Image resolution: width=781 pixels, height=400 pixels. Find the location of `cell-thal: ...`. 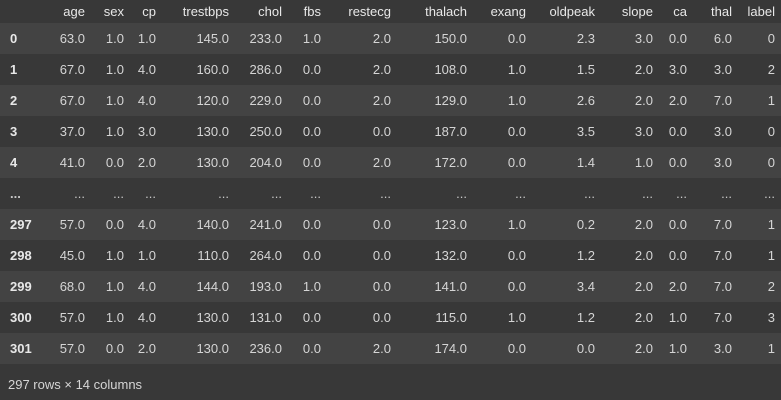

cell-thal: ... is located at coordinates (726, 193).